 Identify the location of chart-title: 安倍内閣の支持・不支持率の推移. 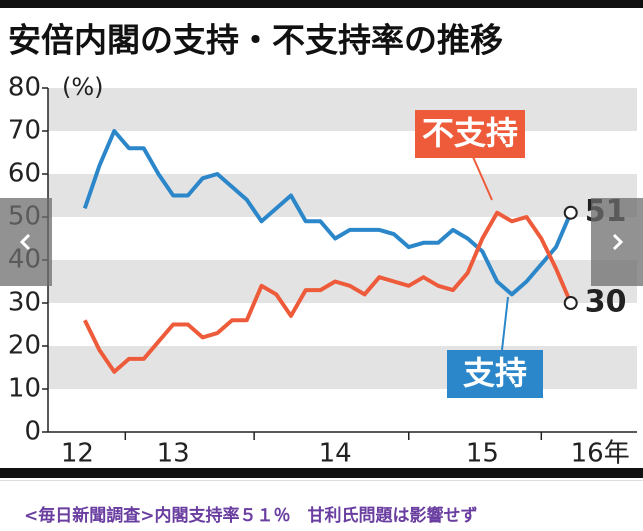
(255, 40).